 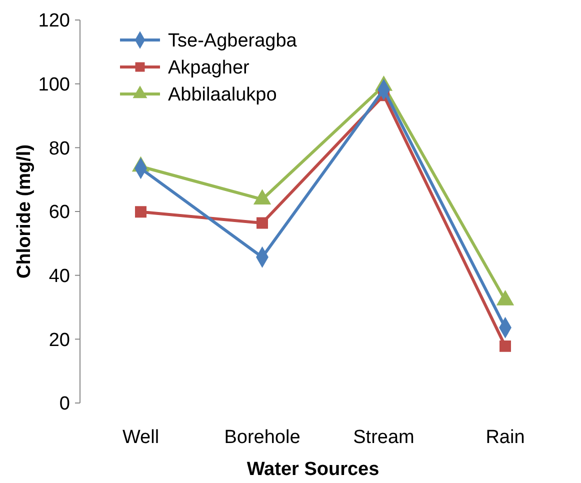 What do you see at coordinates (59, 149) in the screenshot?
I see `y-tick-label: 80` at bounding box center [59, 149].